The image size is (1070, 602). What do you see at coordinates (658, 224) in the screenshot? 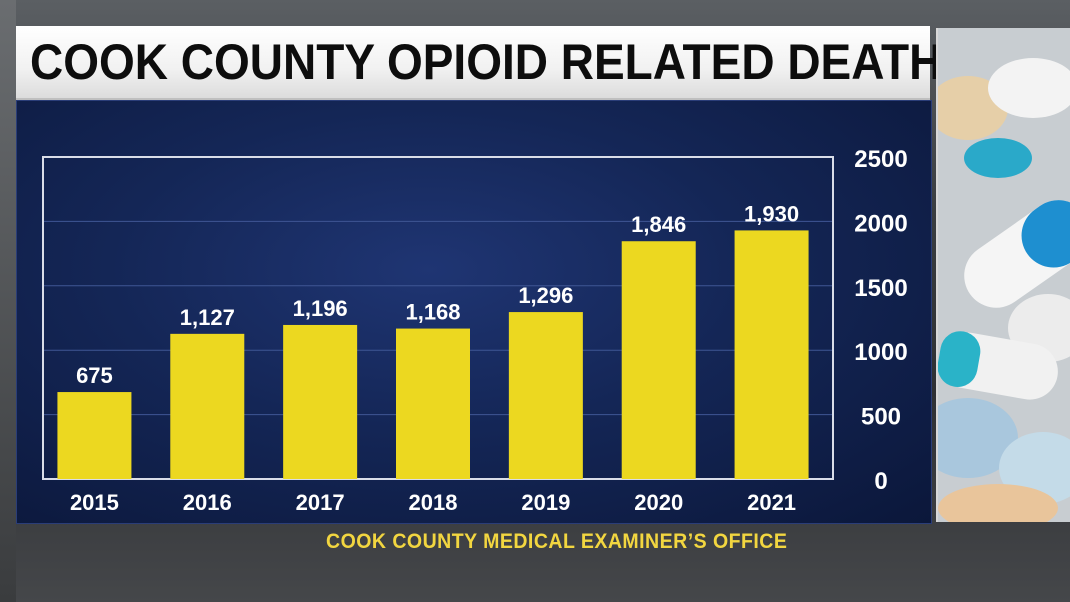
I see `bar-value-label: 1,846` at bounding box center [658, 224].